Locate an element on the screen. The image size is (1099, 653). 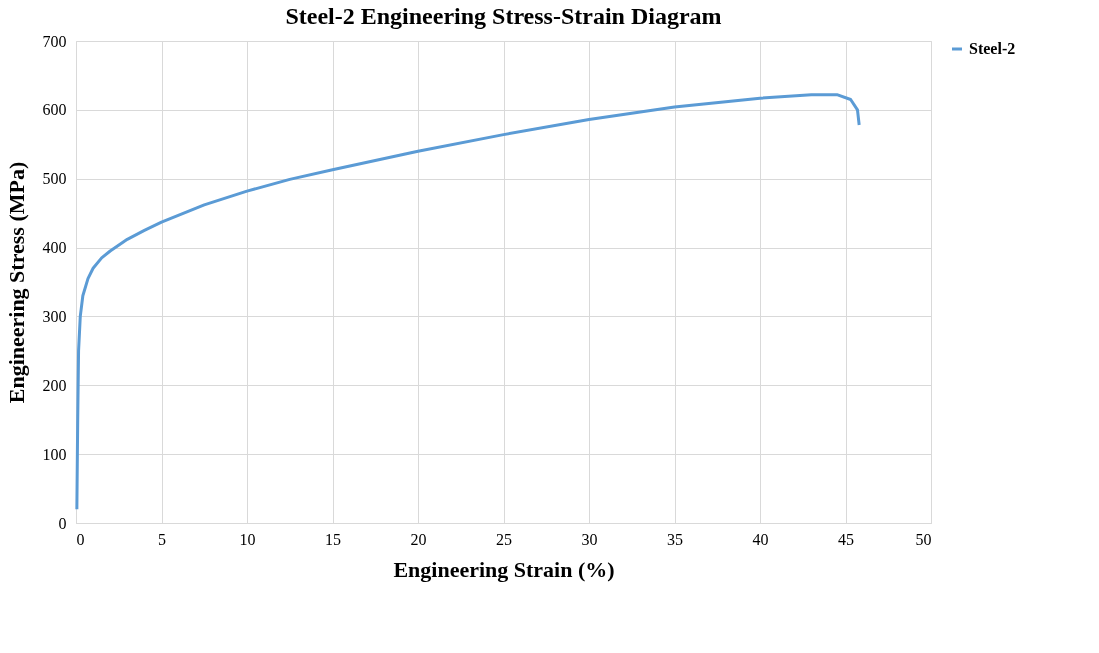
y-tick-label: 500 is located at coordinates (54, 179).